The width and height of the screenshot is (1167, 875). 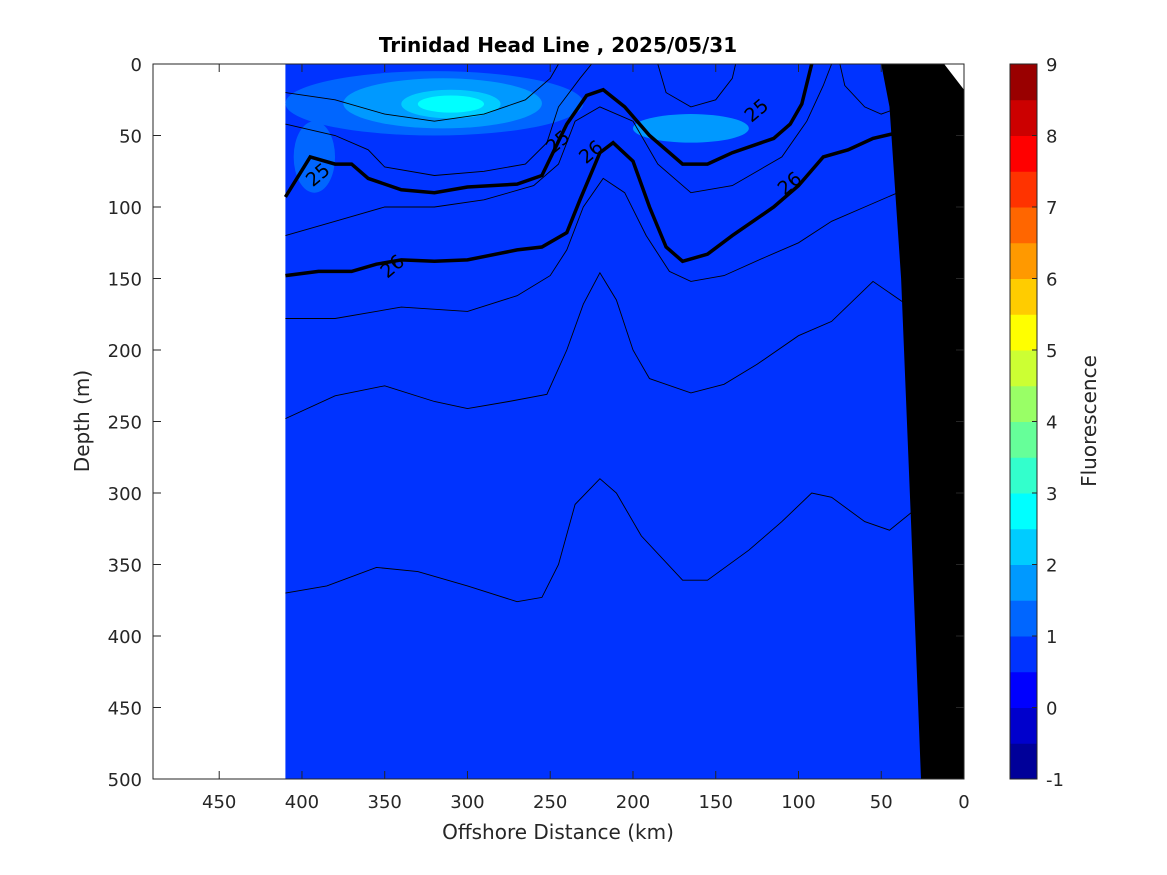 What do you see at coordinates (302, 802) in the screenshot?
I see `x-tick-label: 400` at bounding box center [302, 802].